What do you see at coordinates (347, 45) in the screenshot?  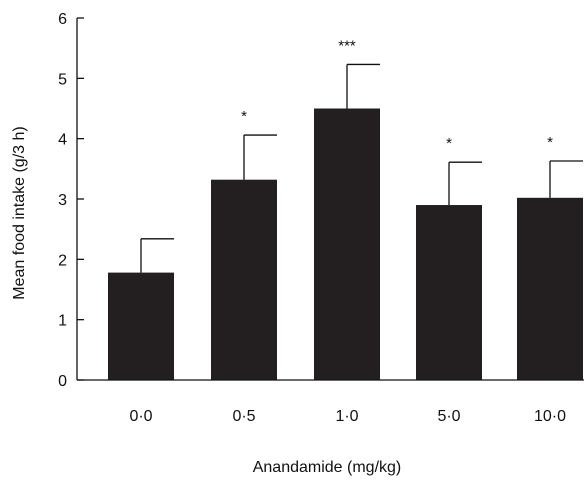 I see `significance-label-2: ***` at bounding box center [347, 45].